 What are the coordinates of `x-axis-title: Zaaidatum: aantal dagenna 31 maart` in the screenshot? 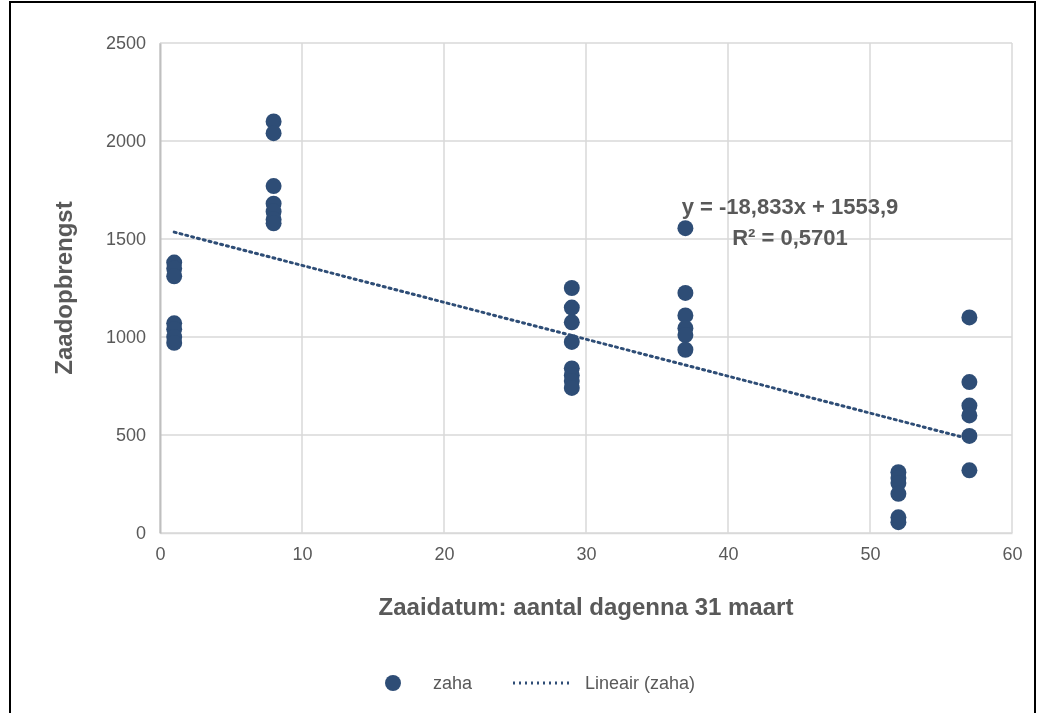 It's located at (586, 606).